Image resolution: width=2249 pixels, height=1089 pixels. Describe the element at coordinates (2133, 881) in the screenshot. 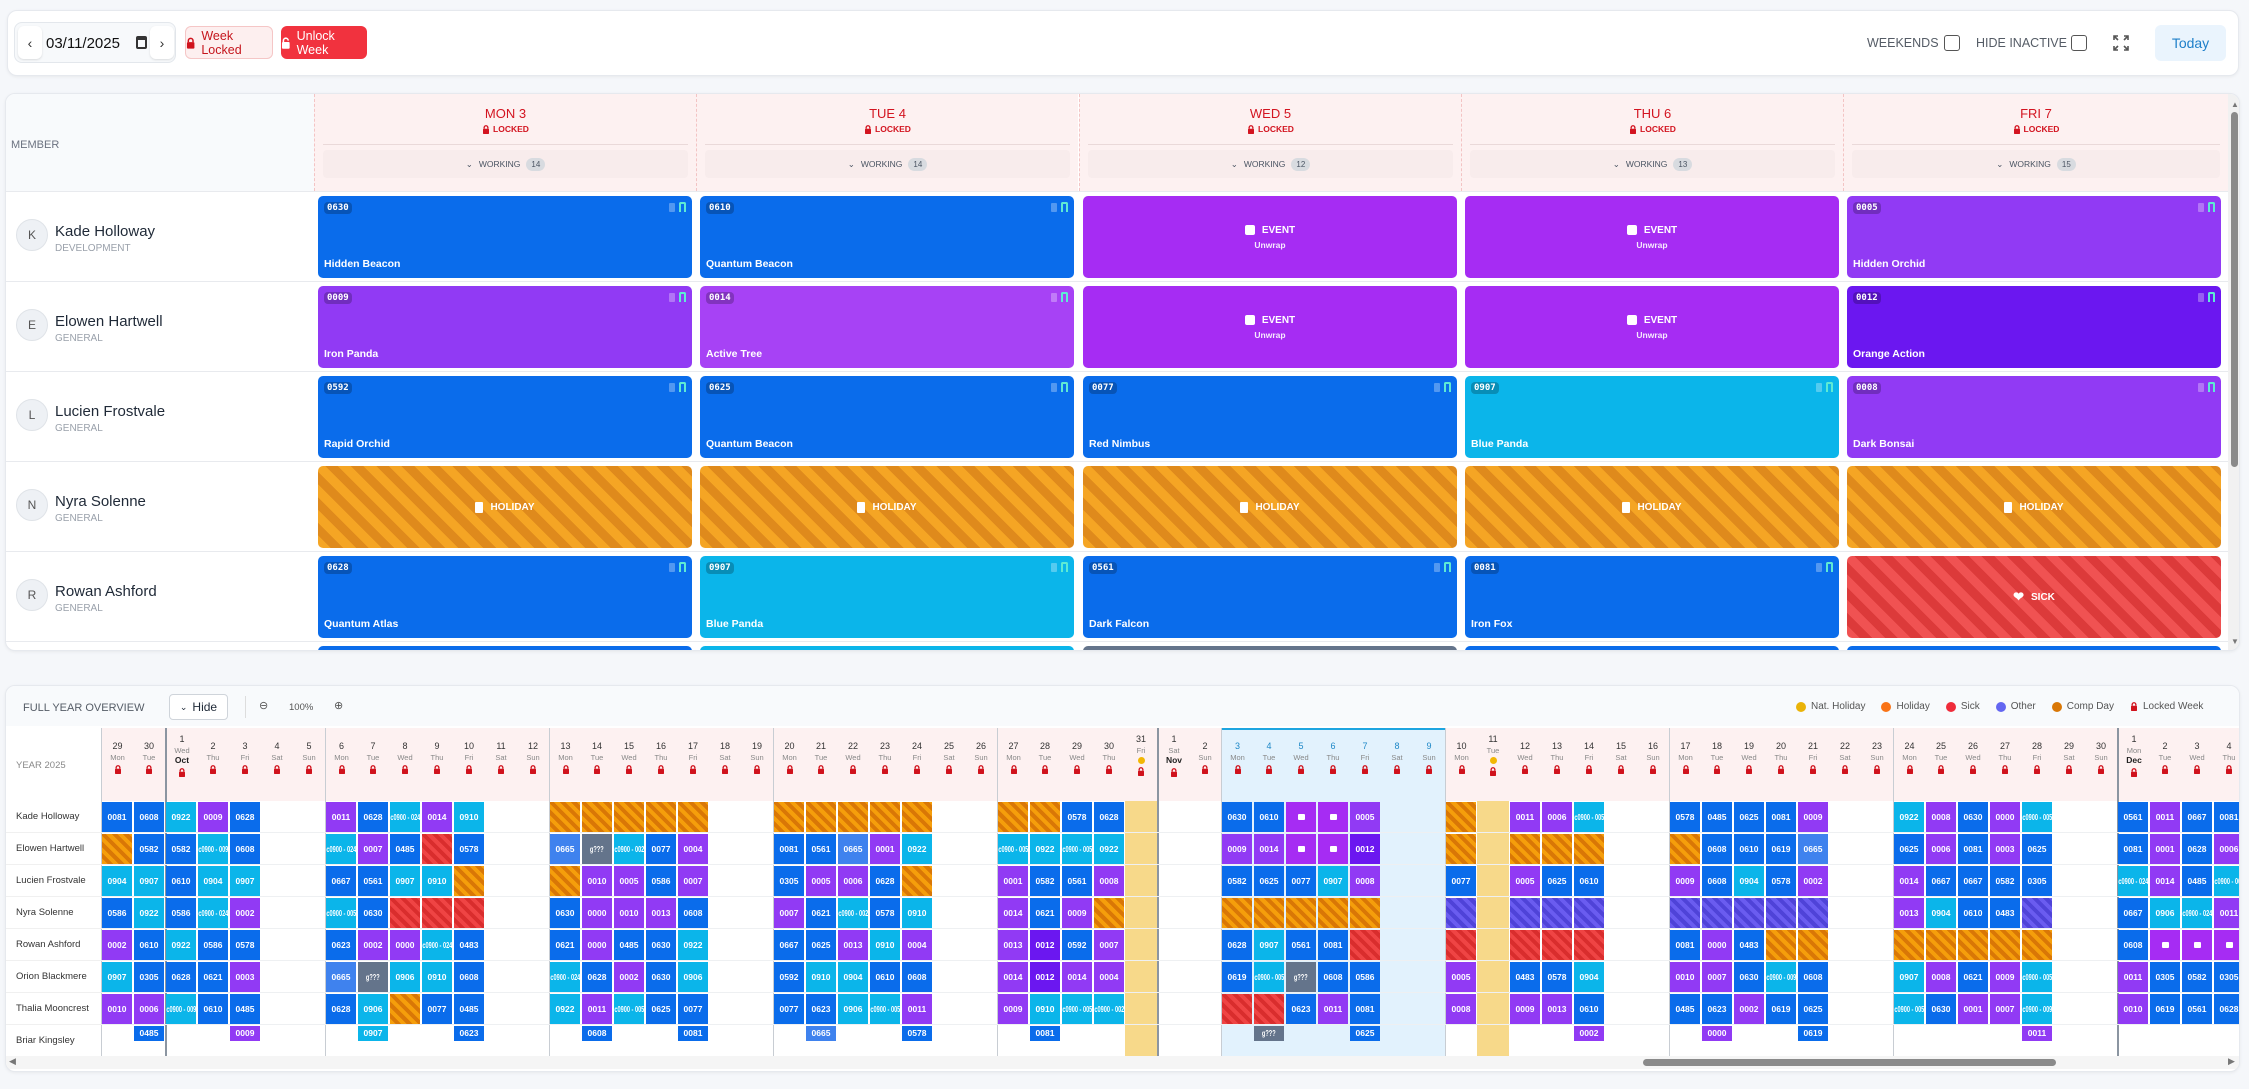

I see `shift-cell: c0900 - 024` at that location.